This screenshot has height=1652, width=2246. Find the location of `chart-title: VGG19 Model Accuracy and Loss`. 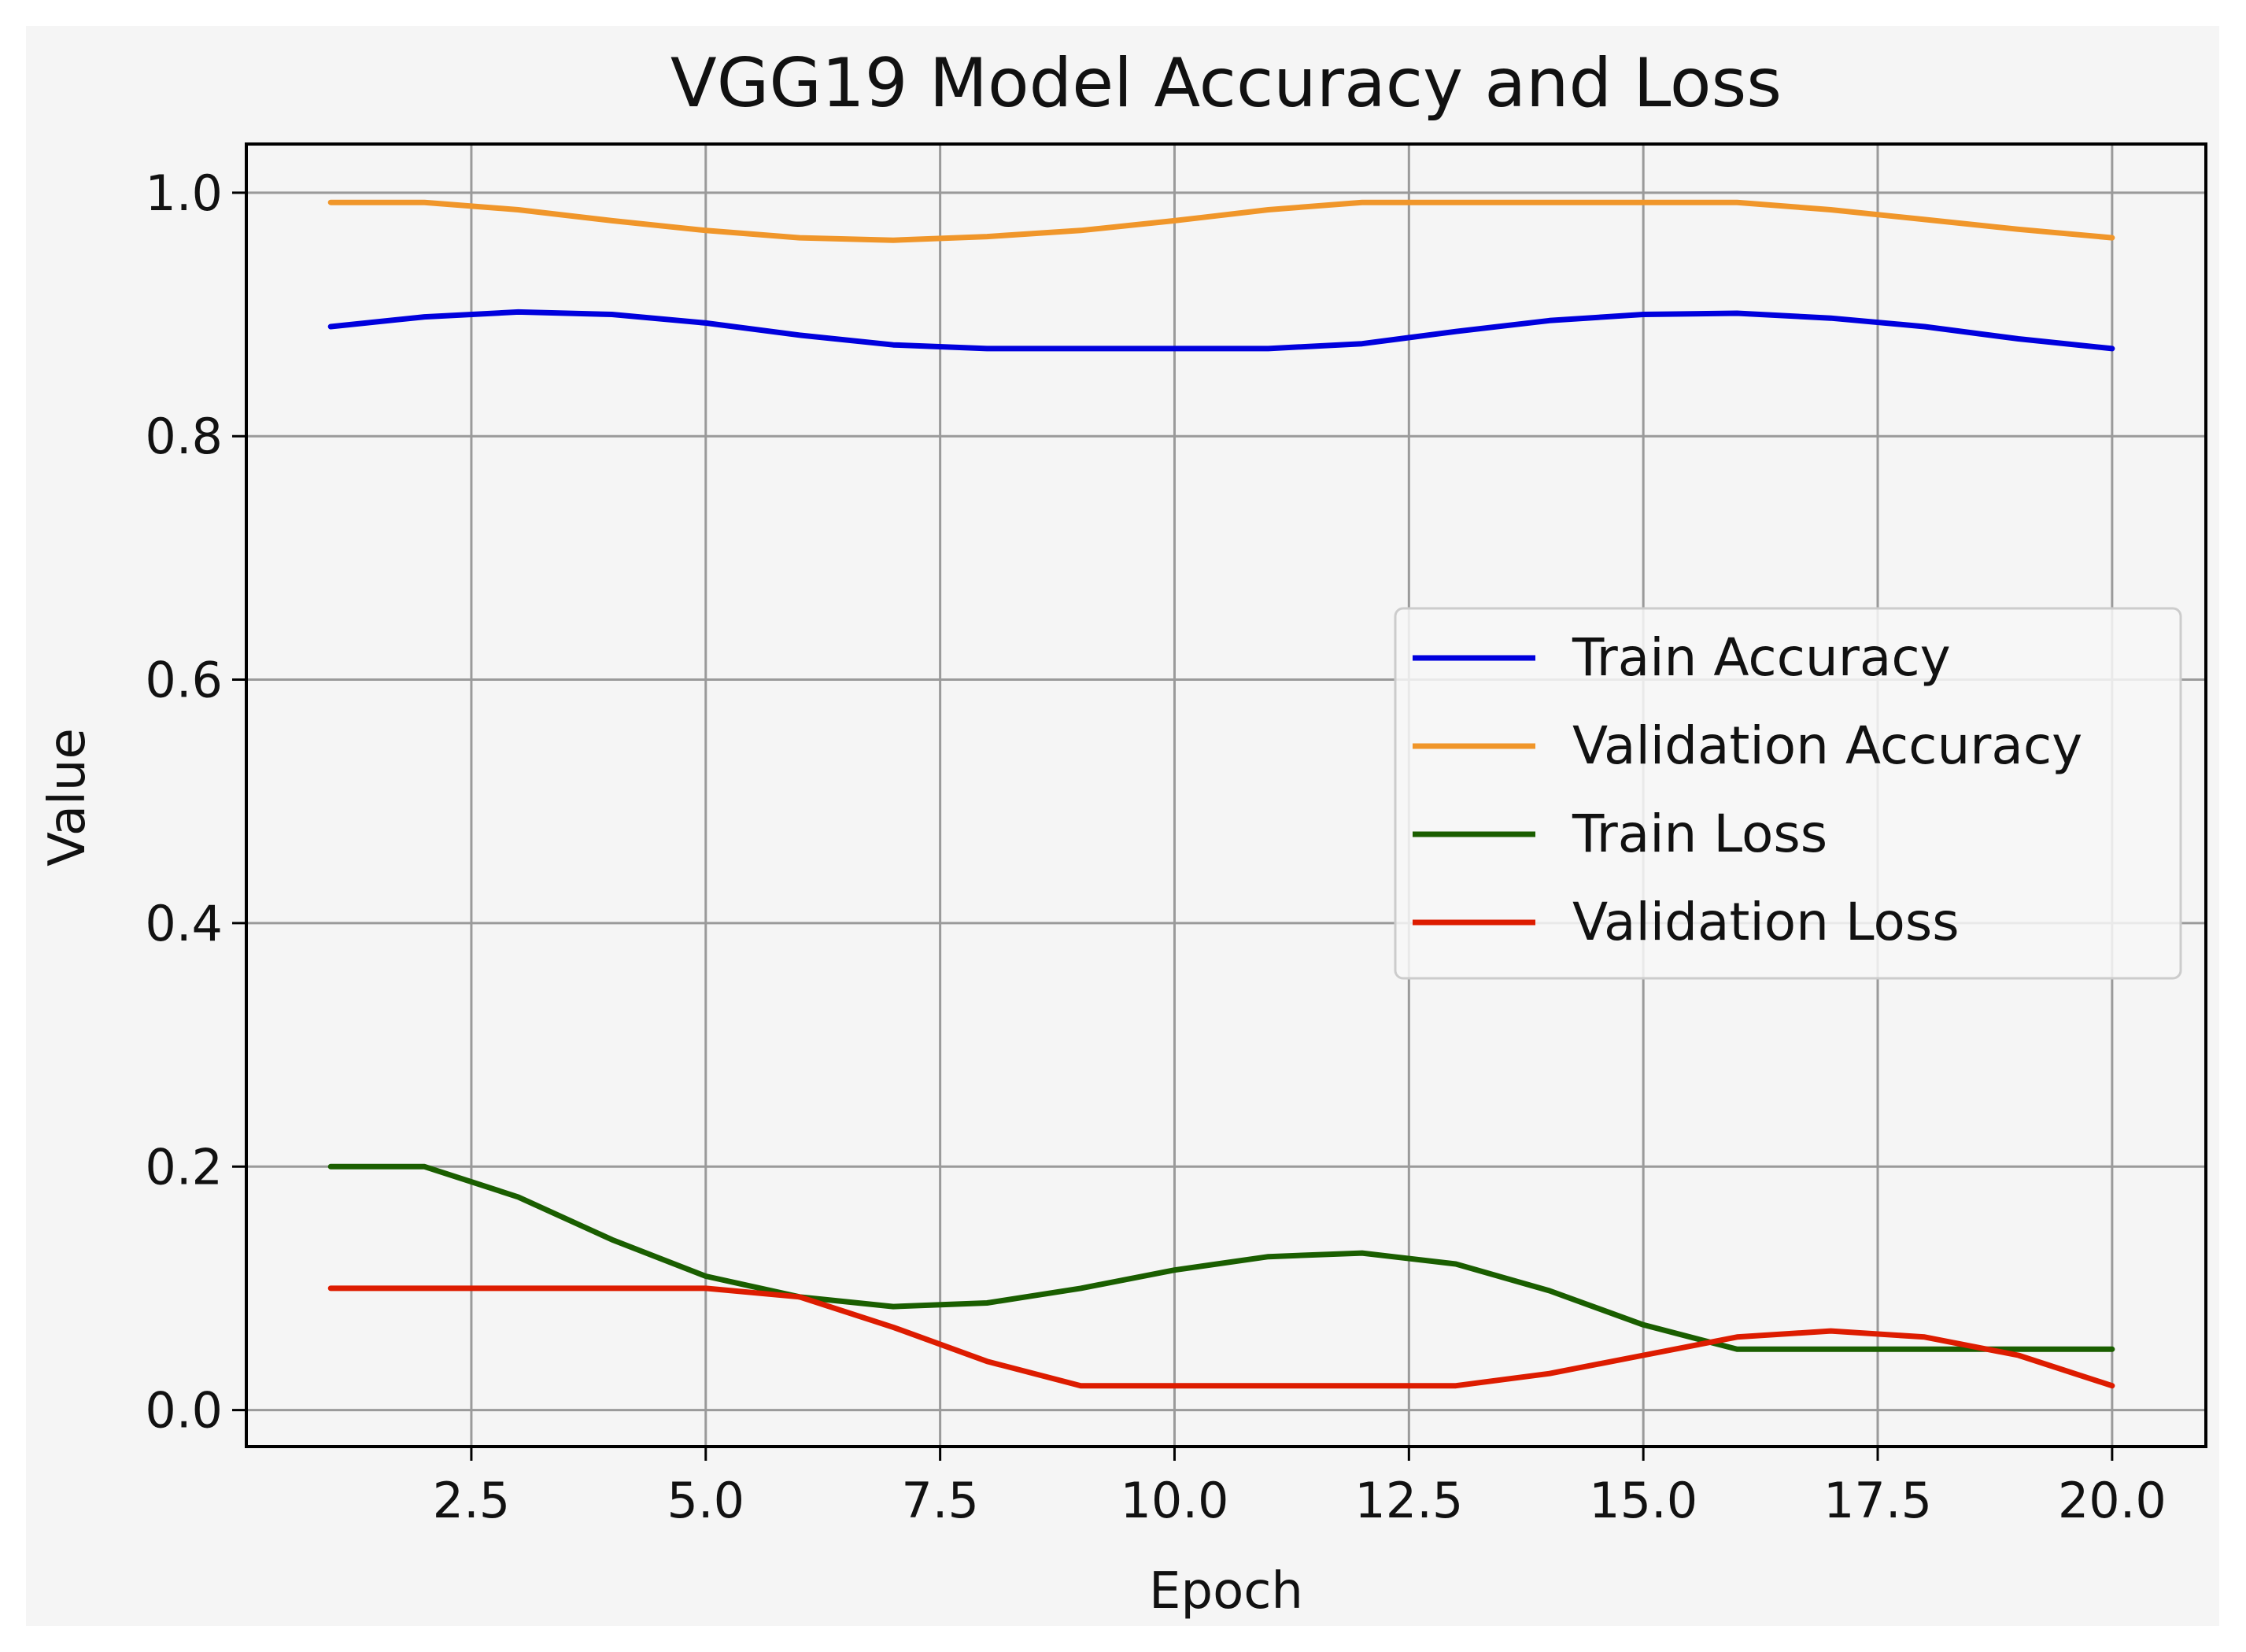

chart-title: VGG19 Model Accuracy and Loss is located at coordinates (1226, 84).